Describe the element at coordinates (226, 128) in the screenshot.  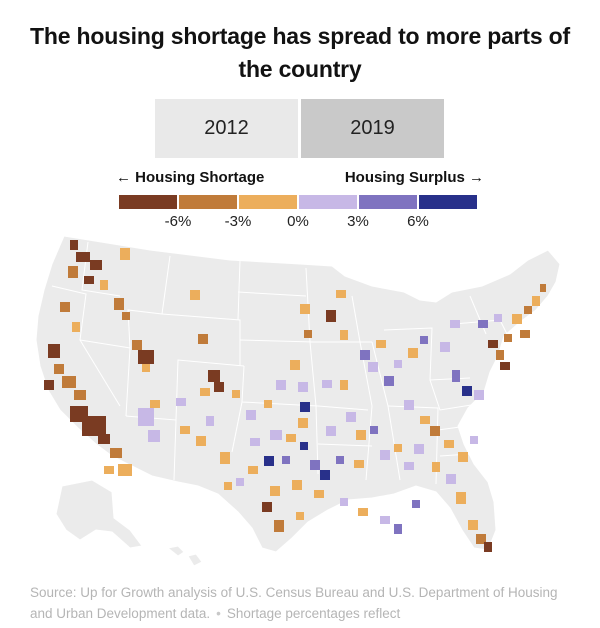
I see `year-button-2012: 2012` at that location.